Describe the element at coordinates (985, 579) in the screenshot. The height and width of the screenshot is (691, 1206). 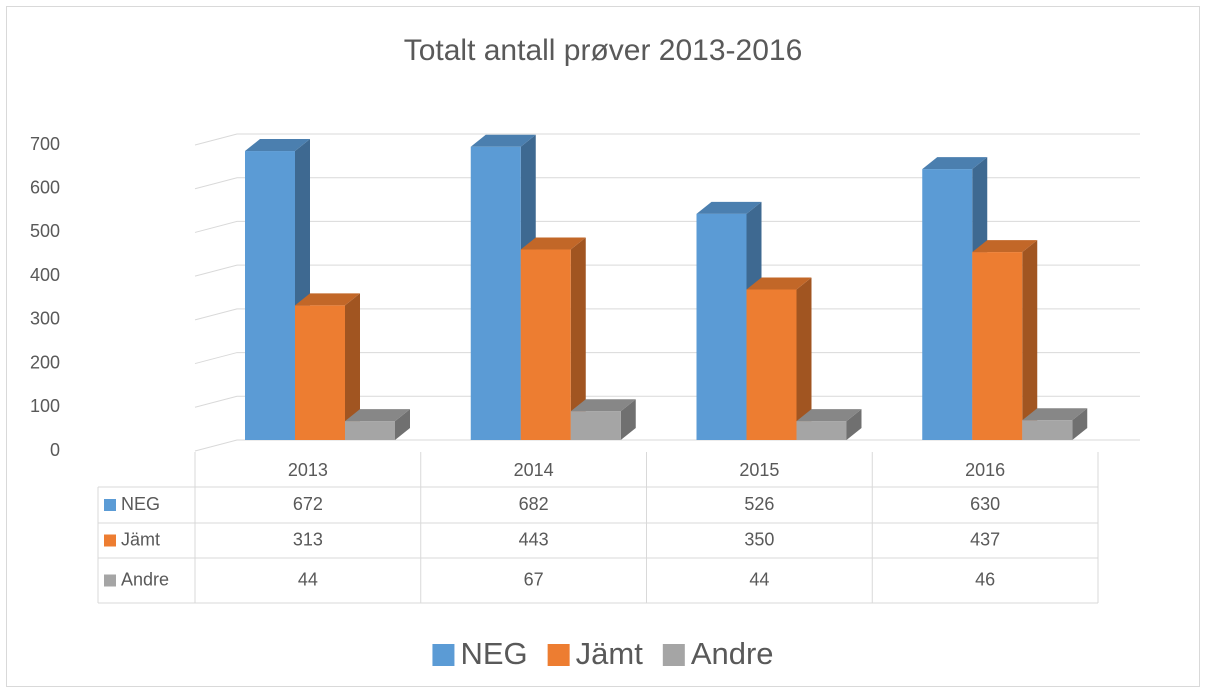
I see `table-cell: 46` at that location.